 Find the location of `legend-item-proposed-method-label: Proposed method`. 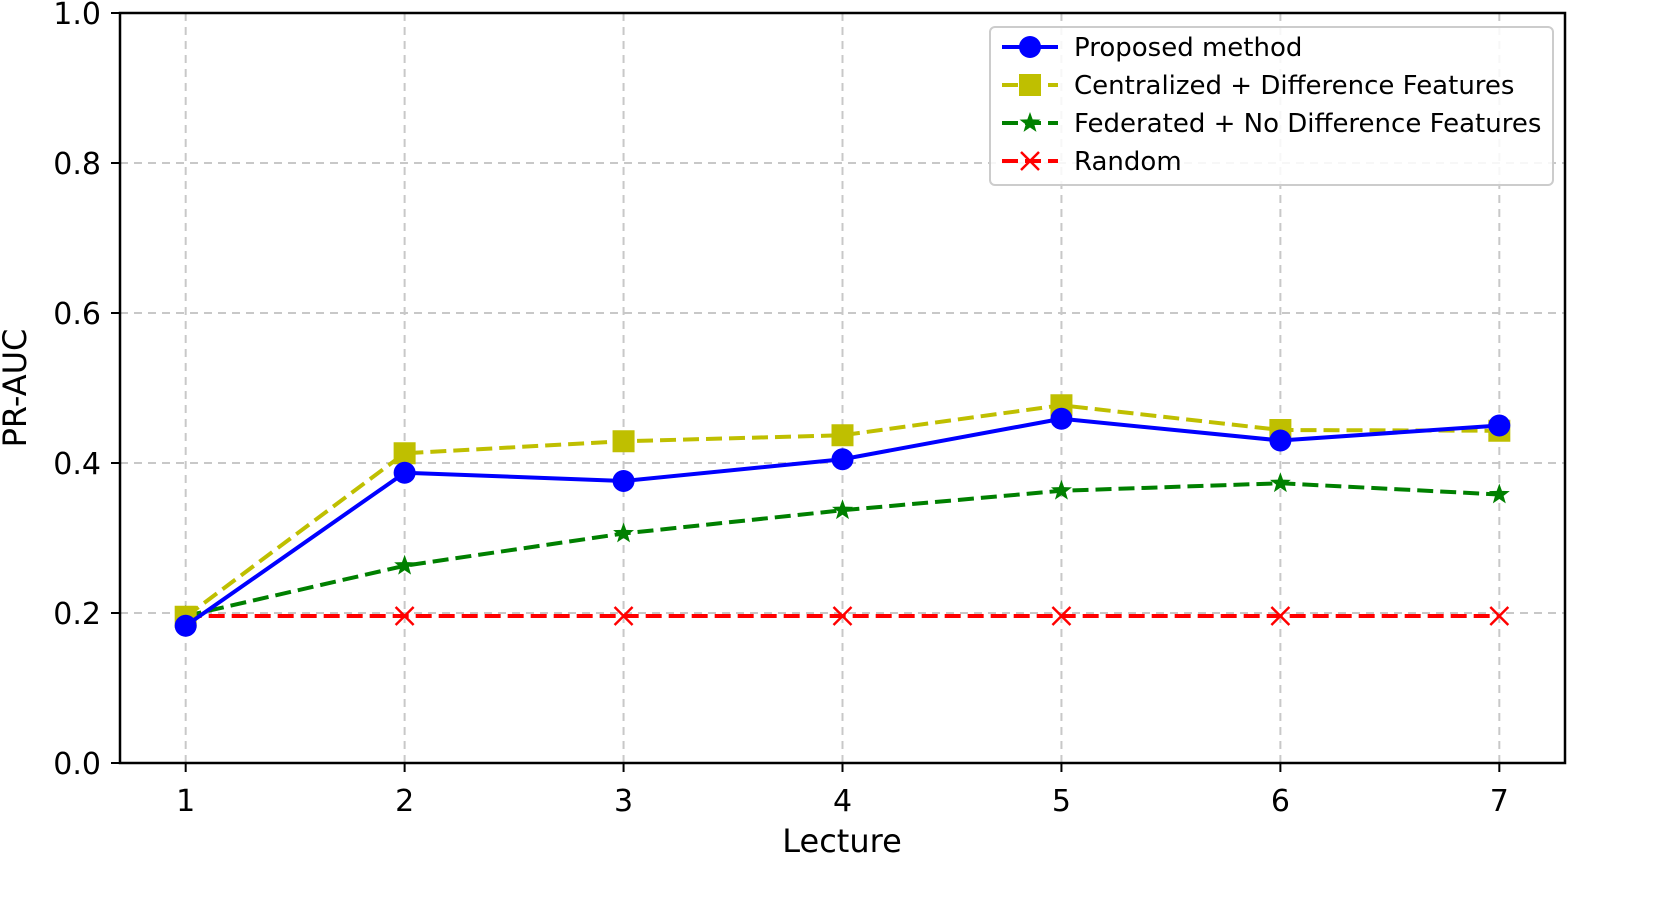

legend-item-proposed-method-label: Proposed method is located at coordinates (1188, 48).